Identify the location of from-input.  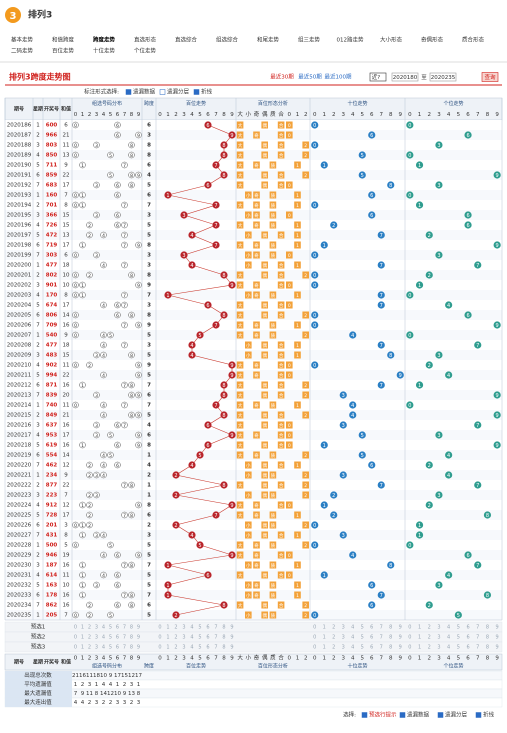
(405, 77).